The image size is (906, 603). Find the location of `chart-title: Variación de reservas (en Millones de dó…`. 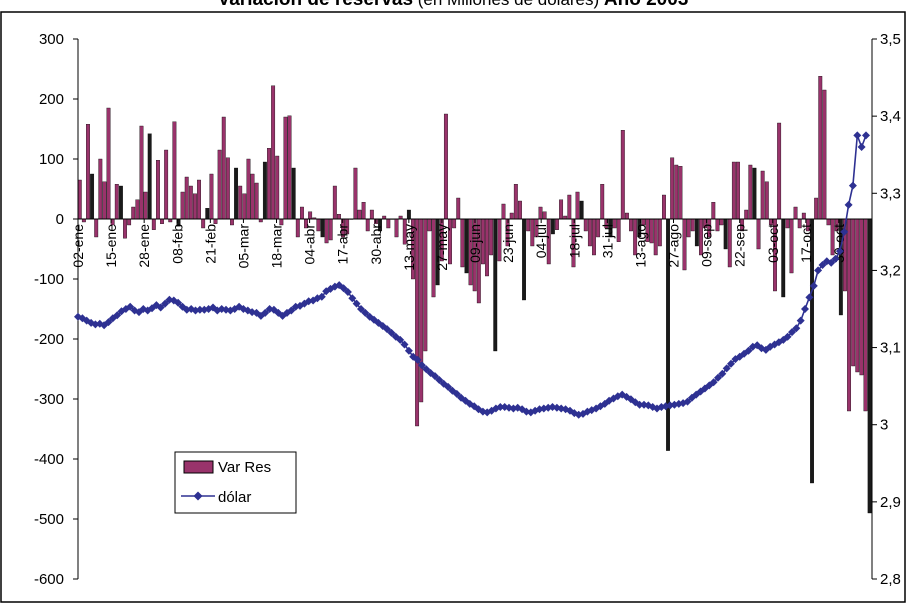

chart-title: Variación de reservas (en Millones de dó… is located at coordinates (453, 5).